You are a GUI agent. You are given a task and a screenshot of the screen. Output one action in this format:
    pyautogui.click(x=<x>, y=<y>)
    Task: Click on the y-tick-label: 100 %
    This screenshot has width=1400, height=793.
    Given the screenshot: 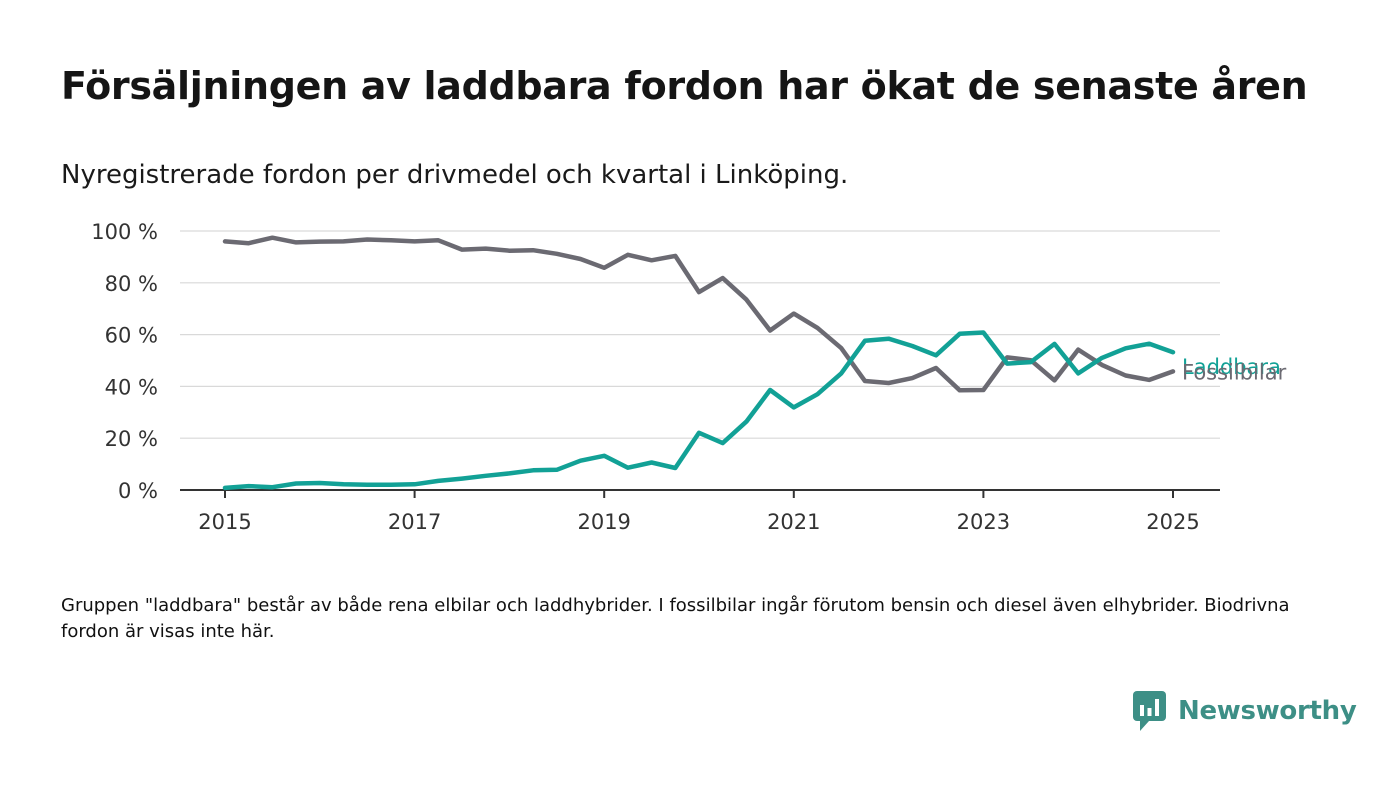 What is the action you would take?
    pyautogui.click(x=124, y=232)
    